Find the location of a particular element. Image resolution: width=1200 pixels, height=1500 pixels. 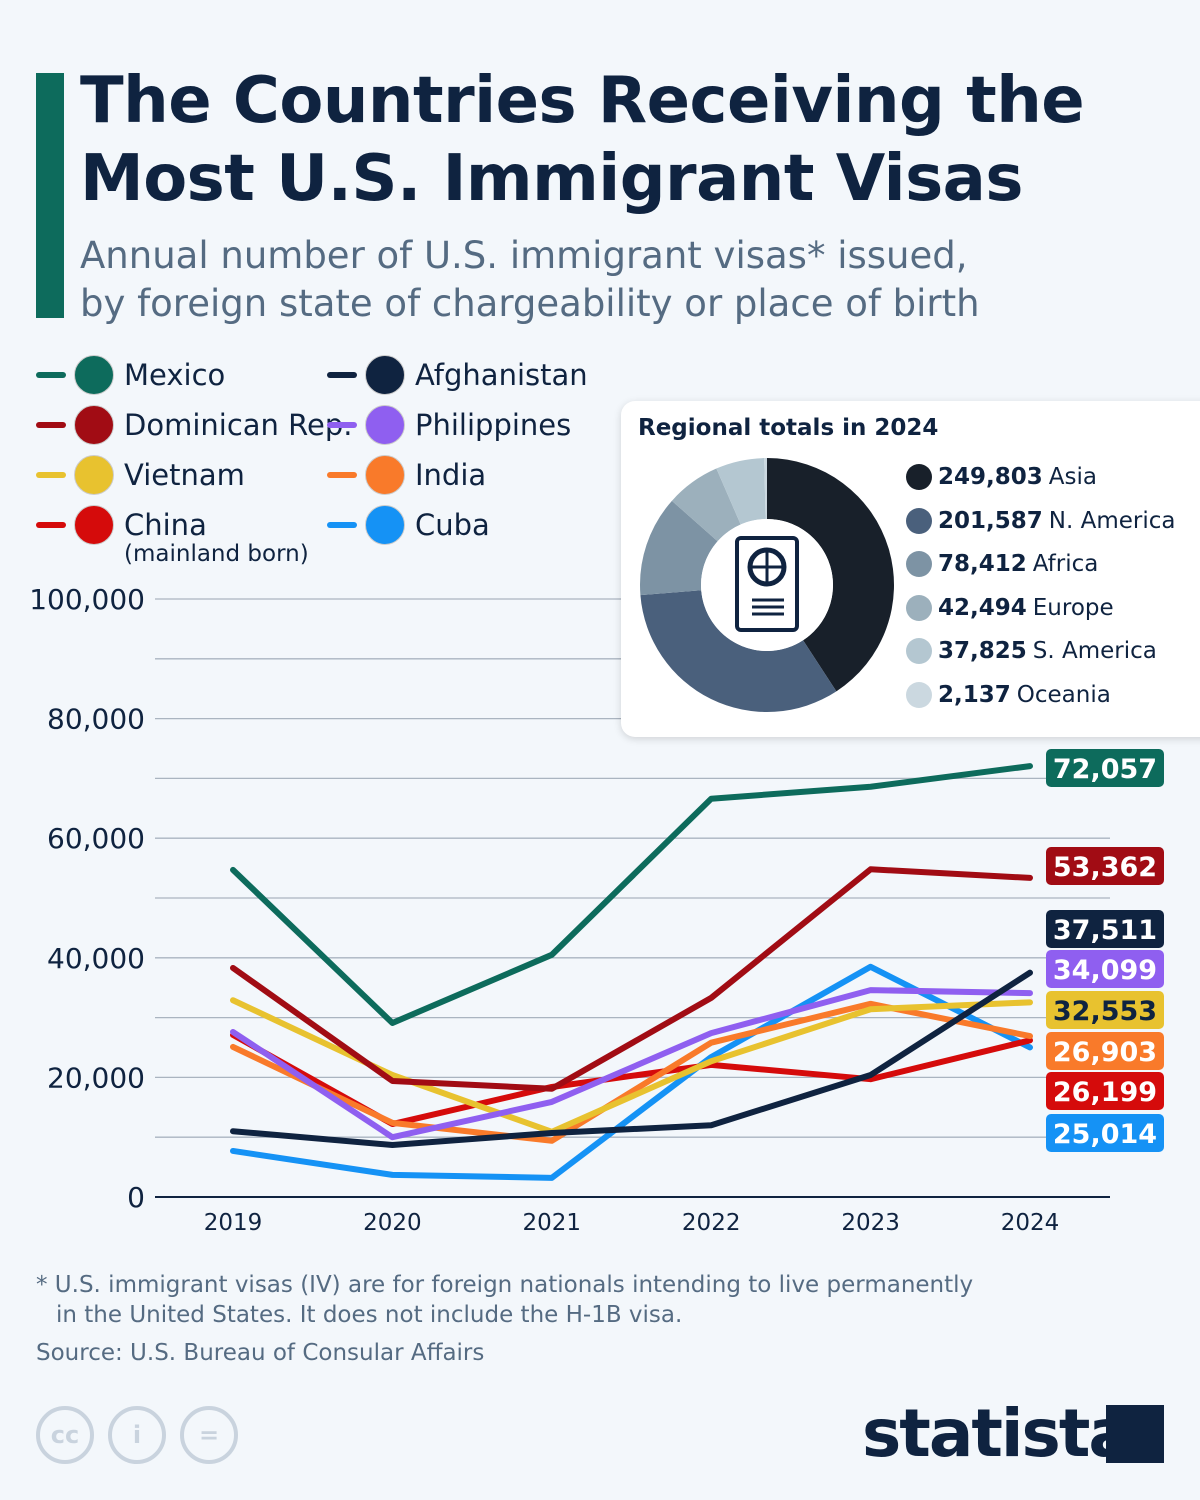

region-value: 249,803 is located at coordinates (990, 477).